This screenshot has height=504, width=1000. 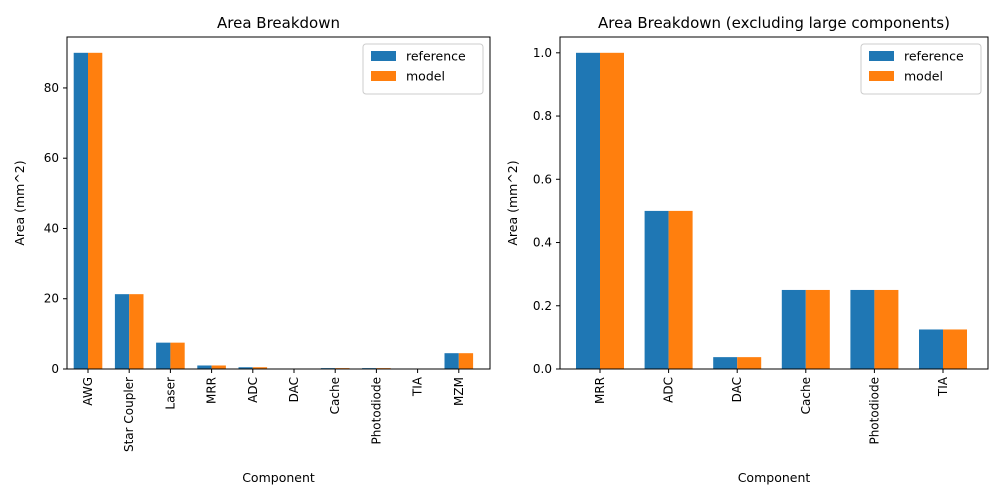 What do you see at coordinates (542, 53) in the screenshot?
I see `y-tick-label: 1.0` at bounding box center [542, 53].